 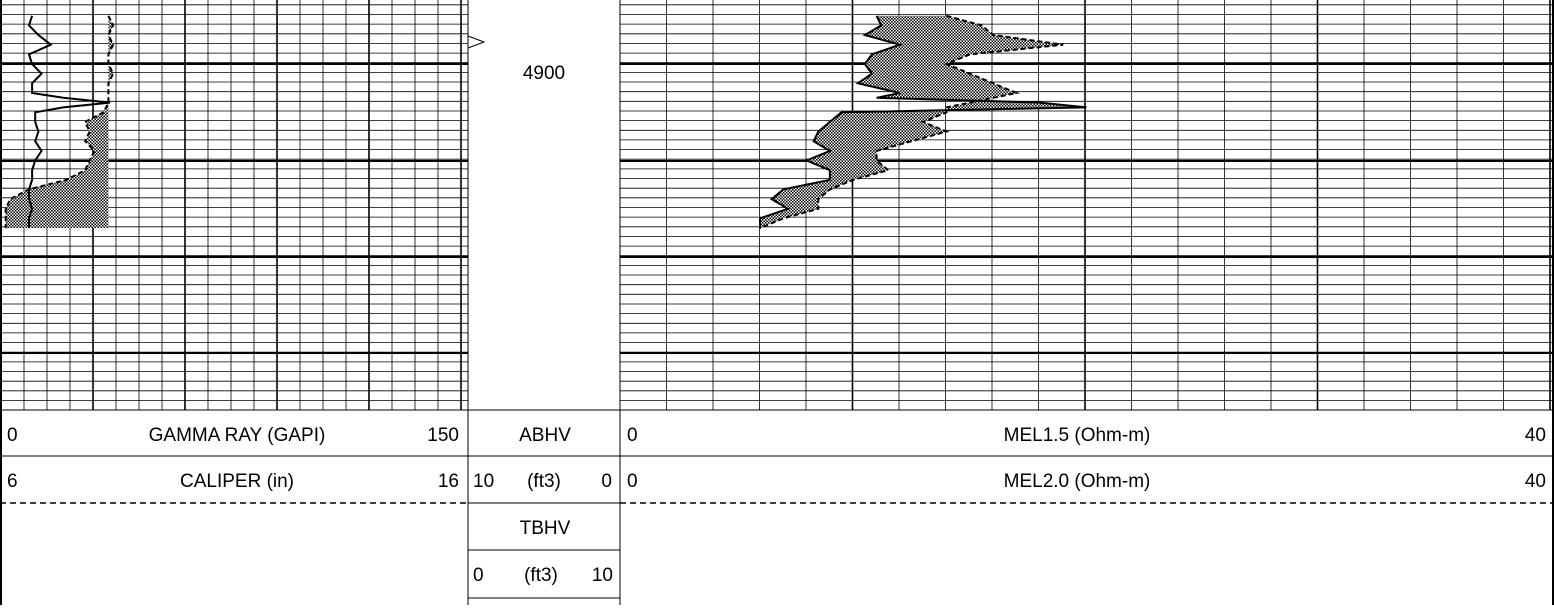 What do you see at coordinates (544, 481) in the screenshot?
I see `abhv-units-label: (ft3)` at bounding box center [544, 481].